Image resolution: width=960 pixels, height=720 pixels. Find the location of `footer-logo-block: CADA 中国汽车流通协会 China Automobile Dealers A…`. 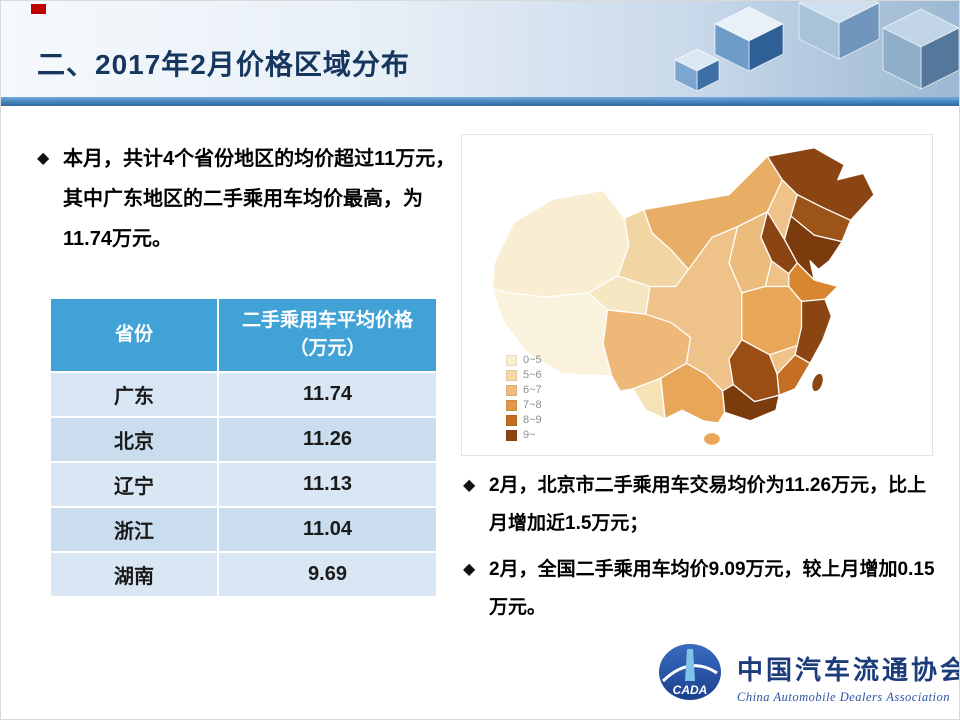

footer-logo-block: CADA 中国汽车流通协会 China Automobile Dealers A… is located at coordinates (806, 677).